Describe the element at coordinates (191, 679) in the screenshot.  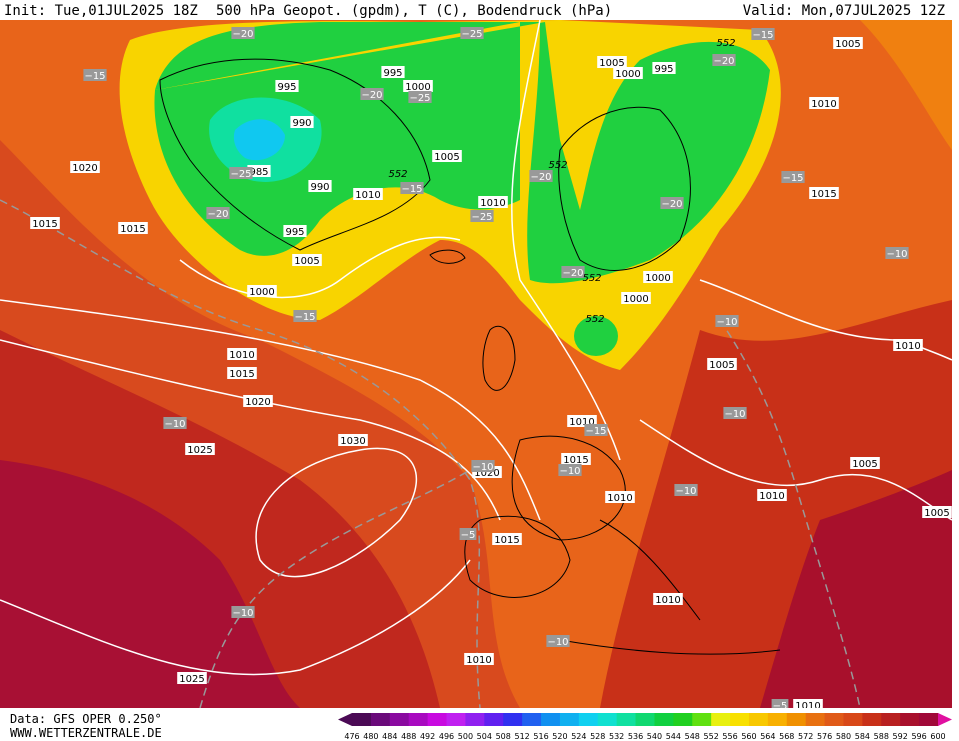
I see `pressure-label: 1025` at that location.